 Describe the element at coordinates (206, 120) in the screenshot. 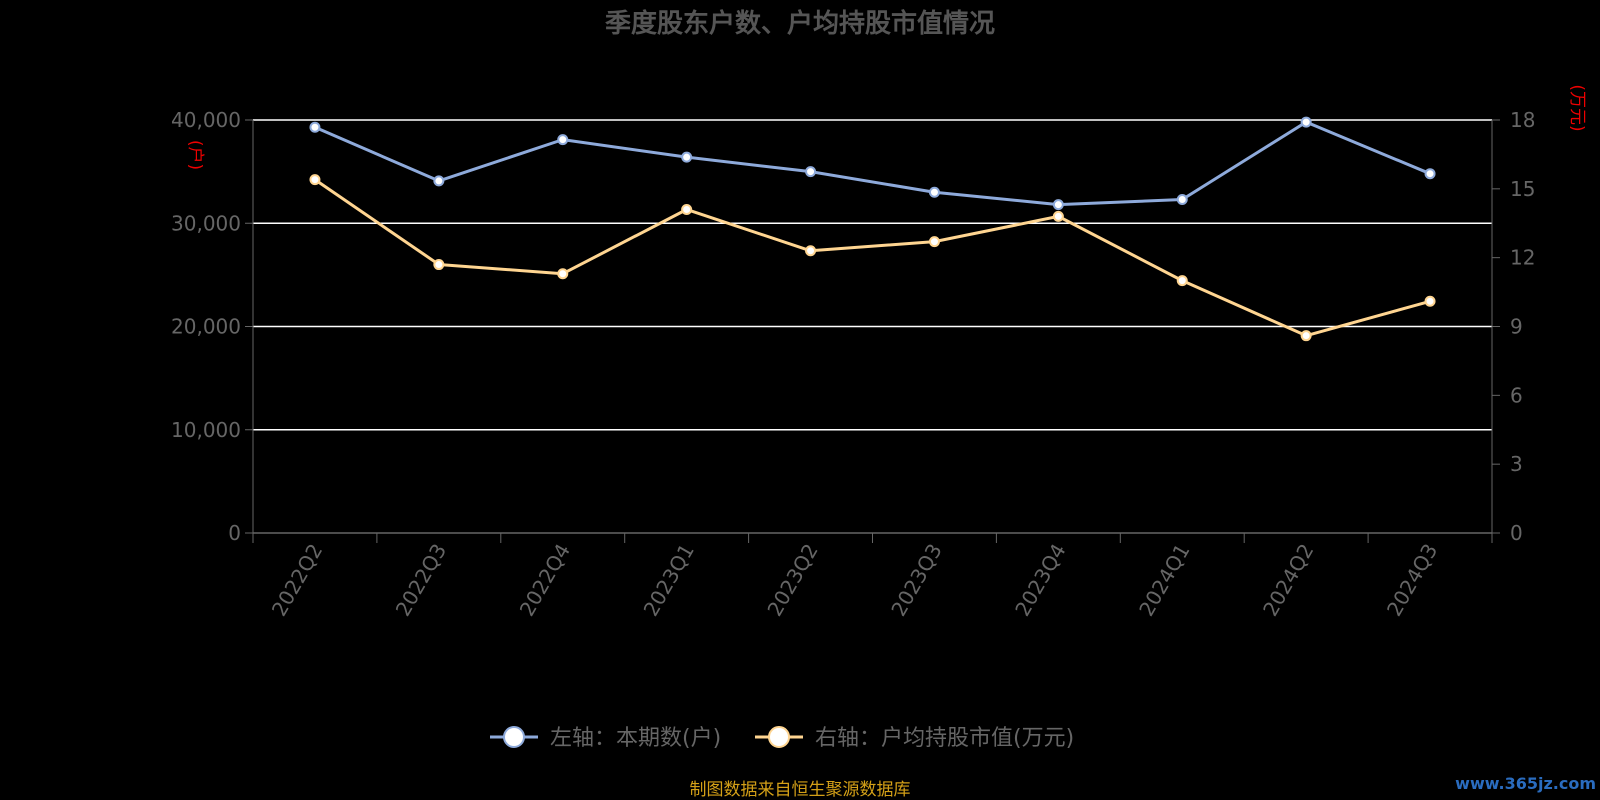

I see `left-tick-label: 40,000` at that location.